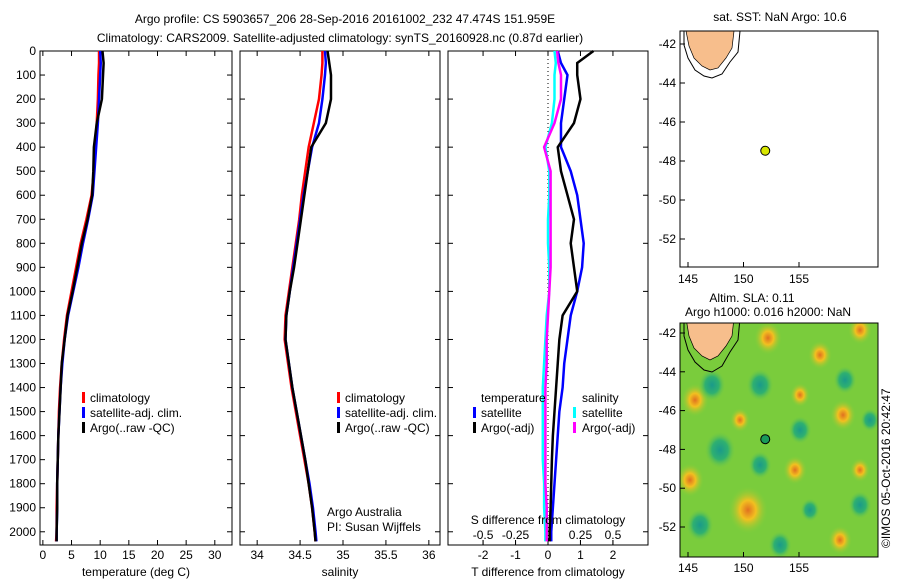 This screenshot has height=580, width=900. Describe the element at coordinates (613, 535) in the screenshot. I see `x2-tick-label: 0.5` at that location.